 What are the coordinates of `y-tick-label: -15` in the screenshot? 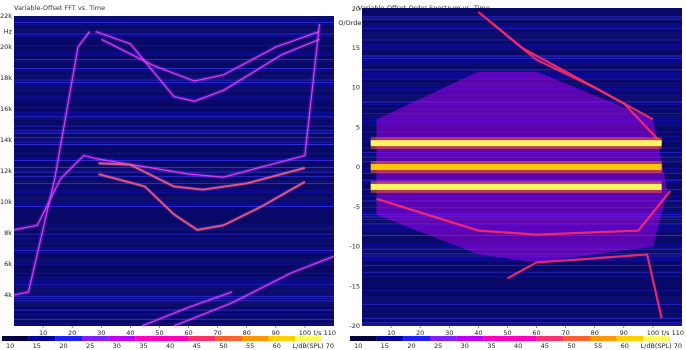 It's located at (354, 286).